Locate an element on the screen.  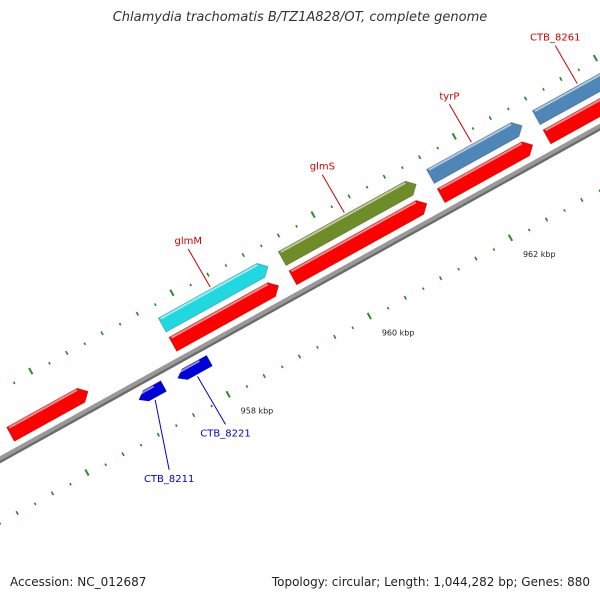
gene-box-glmm-highlight is located at coordinates (209, 292).